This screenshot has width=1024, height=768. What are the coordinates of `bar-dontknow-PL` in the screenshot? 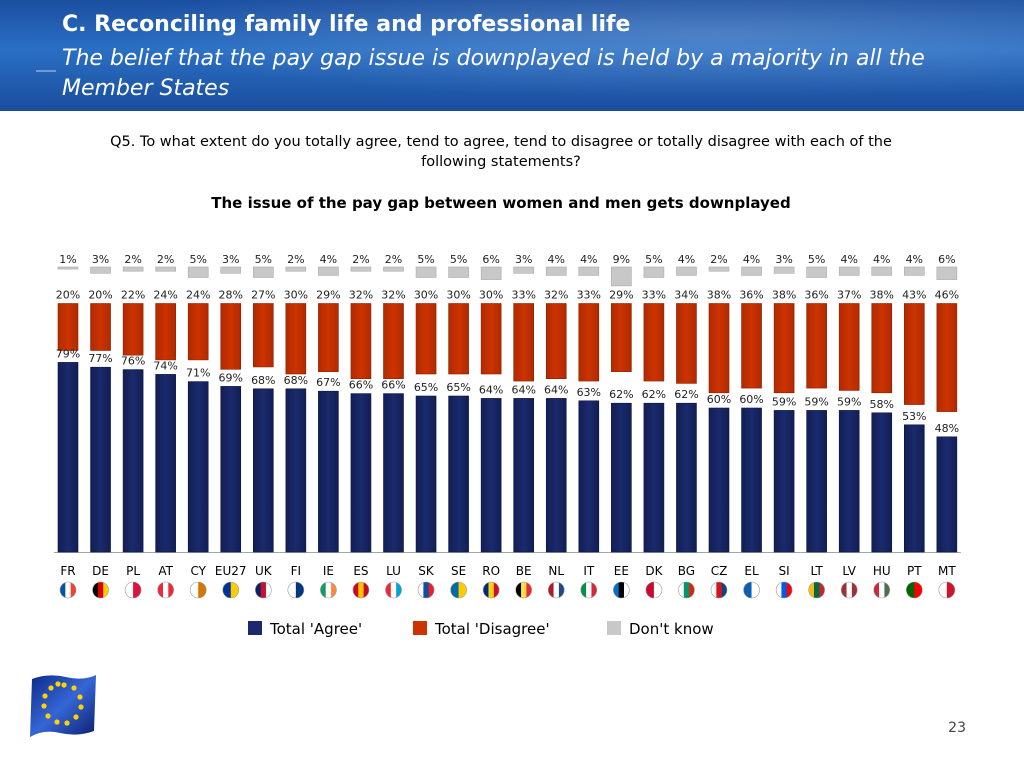 It's located at (133, 269).